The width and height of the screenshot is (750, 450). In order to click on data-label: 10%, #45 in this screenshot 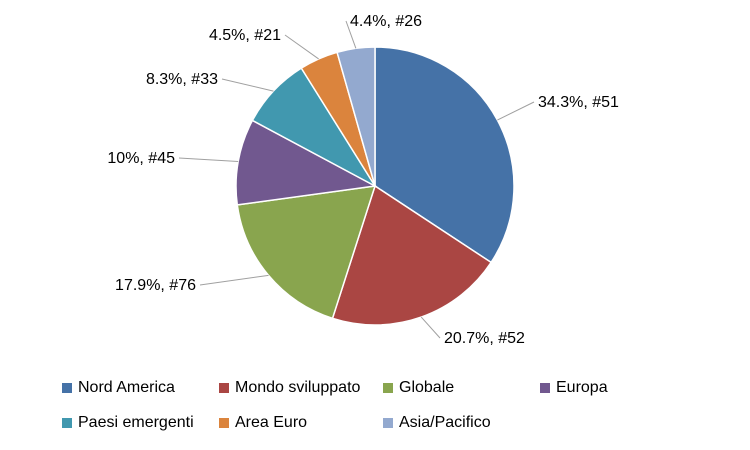, I will do `click(141, 158)`.